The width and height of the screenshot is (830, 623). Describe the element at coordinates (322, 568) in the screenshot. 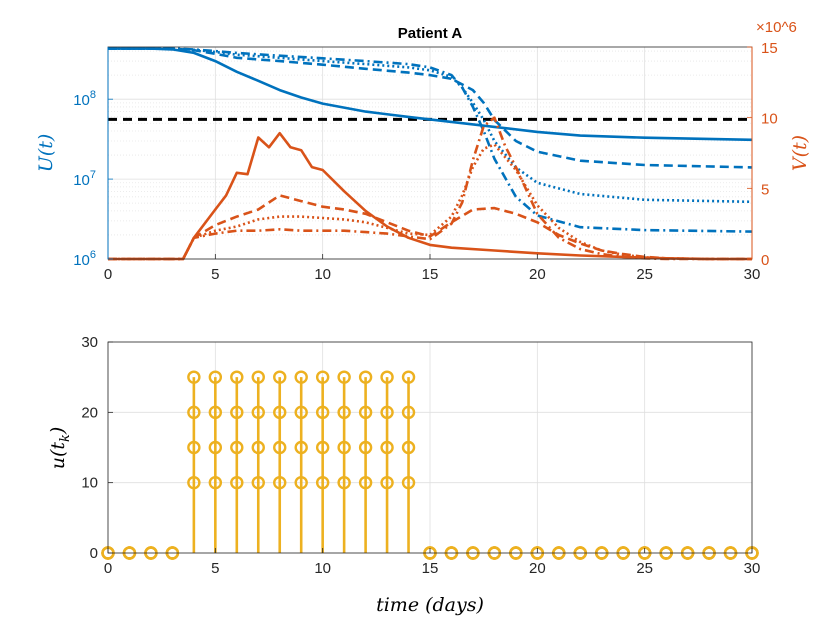

I see `bottom-x-tick-label: 10` at that location.